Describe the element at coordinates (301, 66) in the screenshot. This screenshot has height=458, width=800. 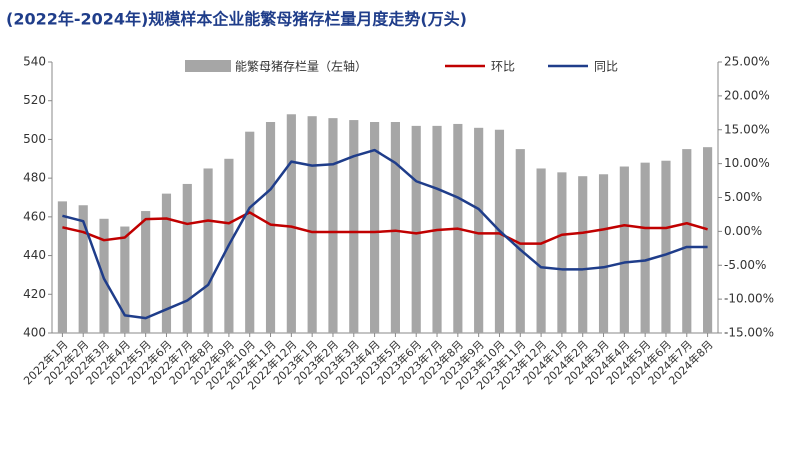
I see `legend-label: 能繁母猪存栏量（左轴）` at that location.